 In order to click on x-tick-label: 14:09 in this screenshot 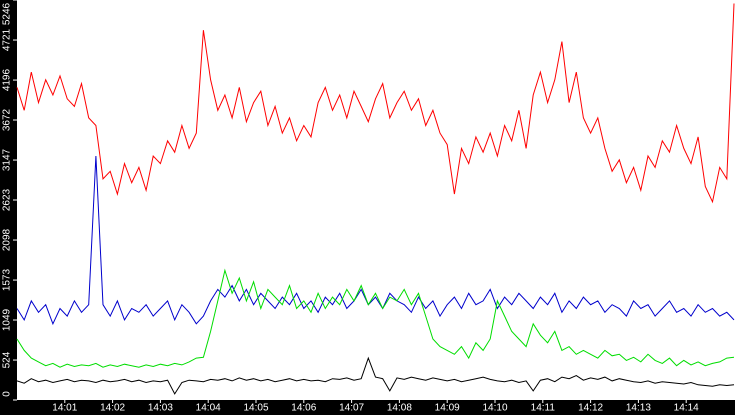, I will do `click(447, 408)`.